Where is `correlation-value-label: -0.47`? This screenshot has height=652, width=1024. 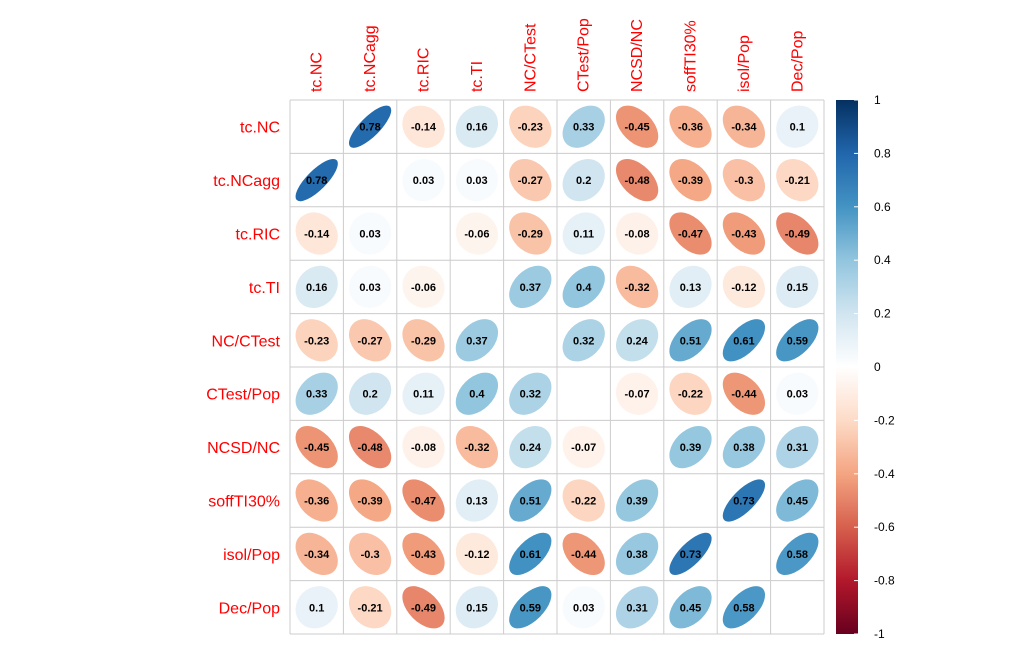
correlation-value-label: -0.47 is located at coordinates (690, 235).